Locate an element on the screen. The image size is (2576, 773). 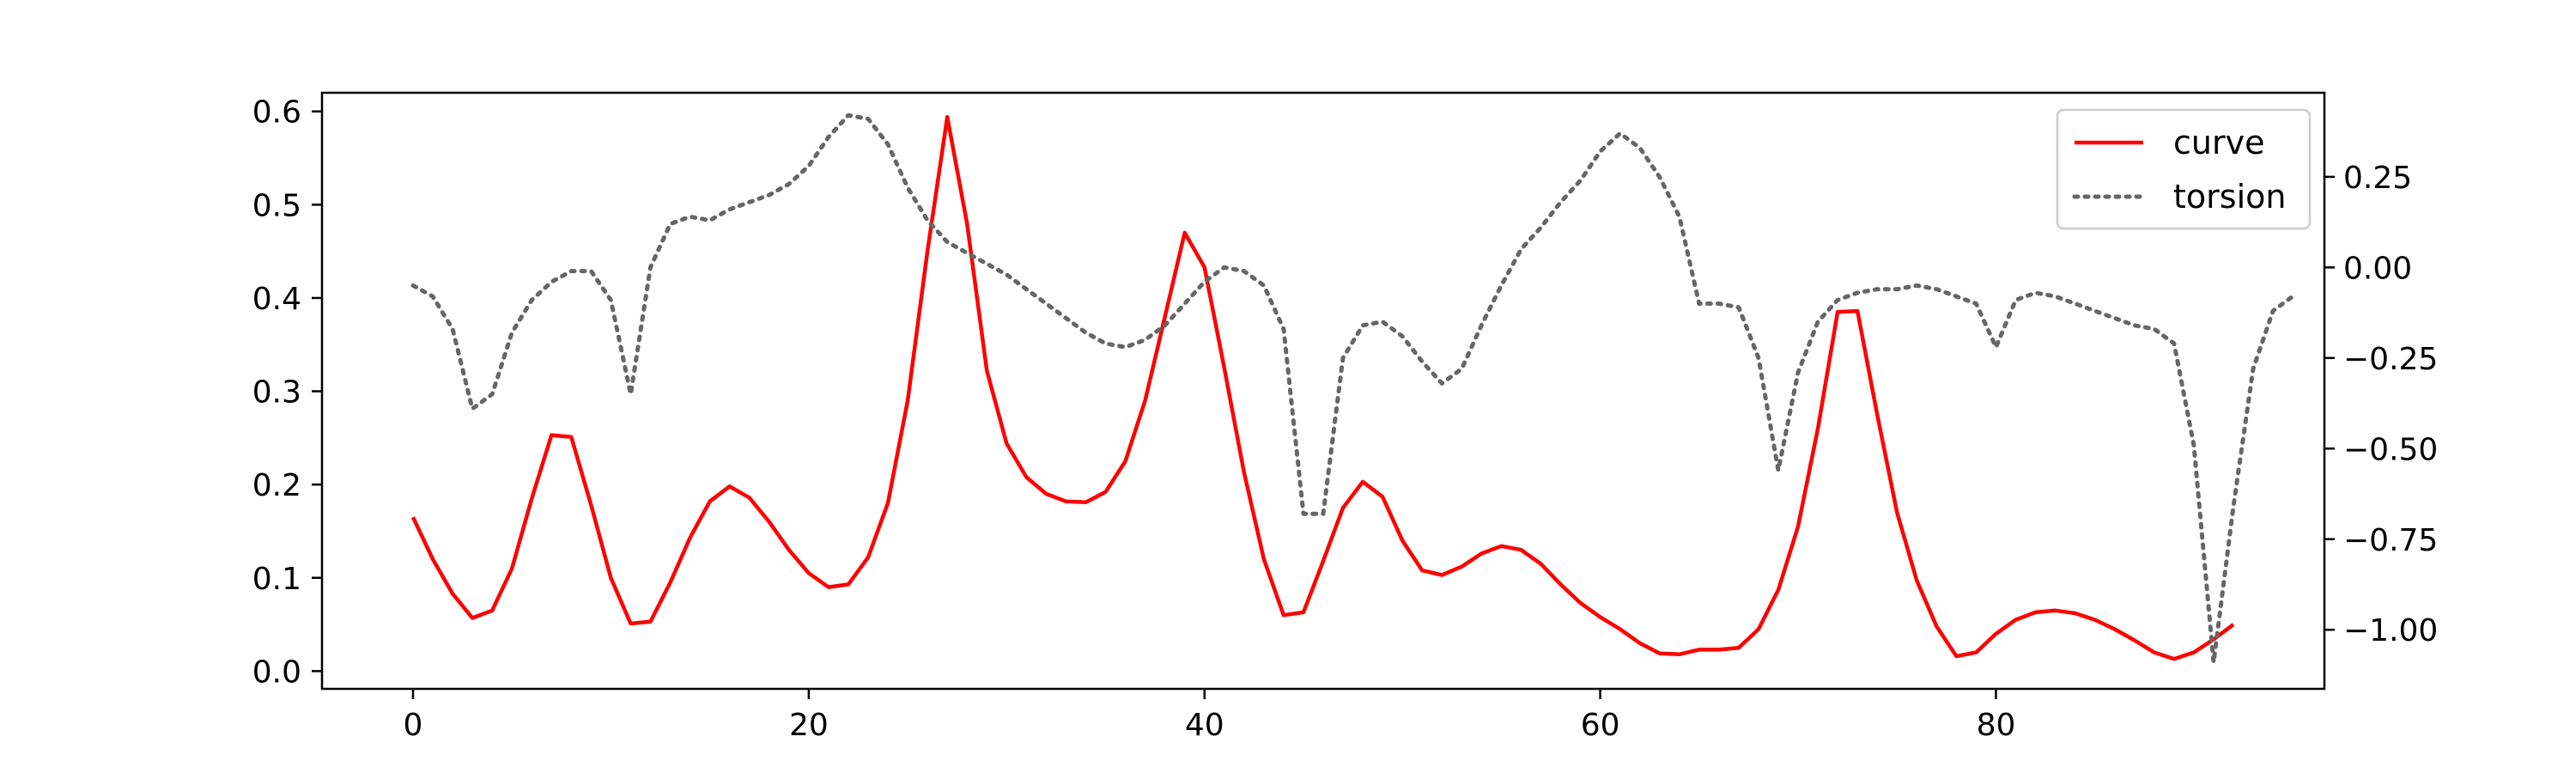
x-tick-label: 20 is located at coordinates (809, 725).